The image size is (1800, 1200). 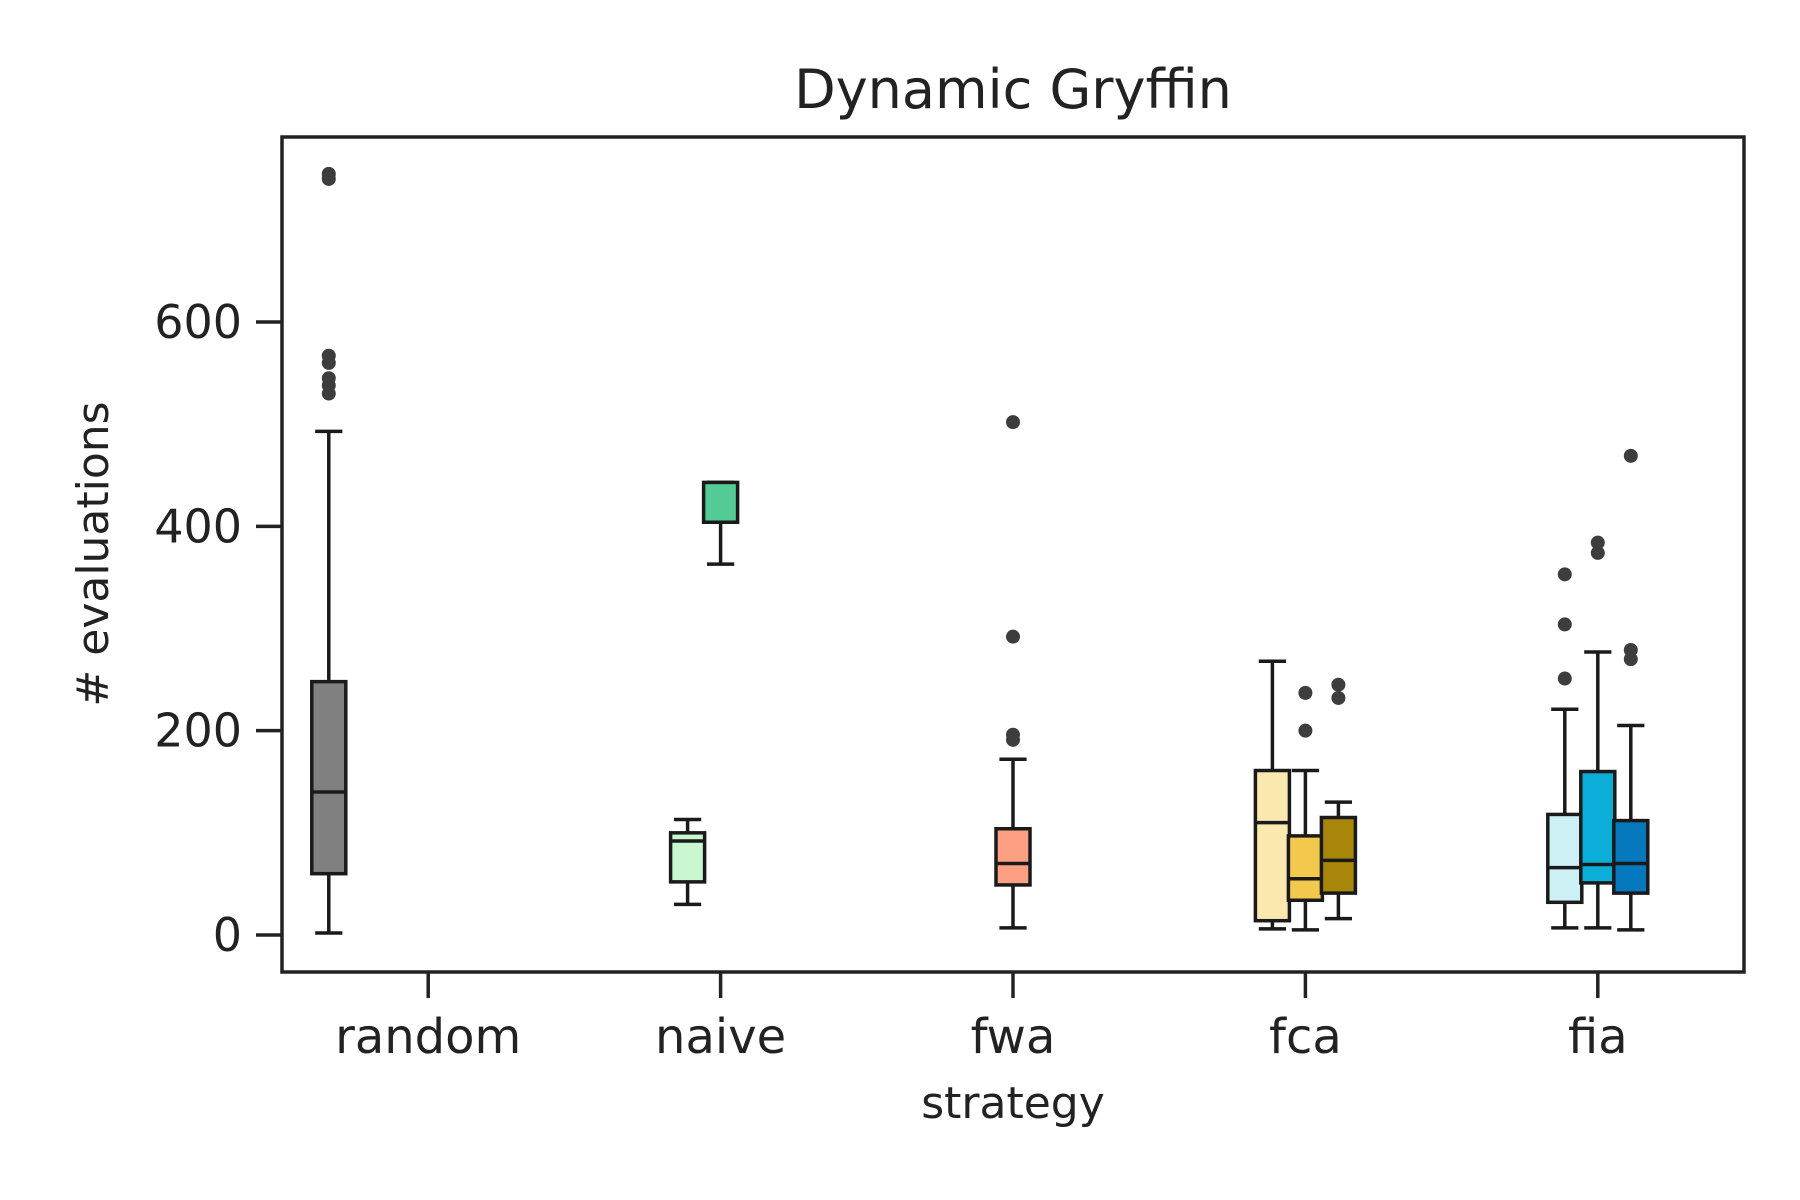 I want to click on x-axis-label: strategy, so click(x=1013, y=1103).